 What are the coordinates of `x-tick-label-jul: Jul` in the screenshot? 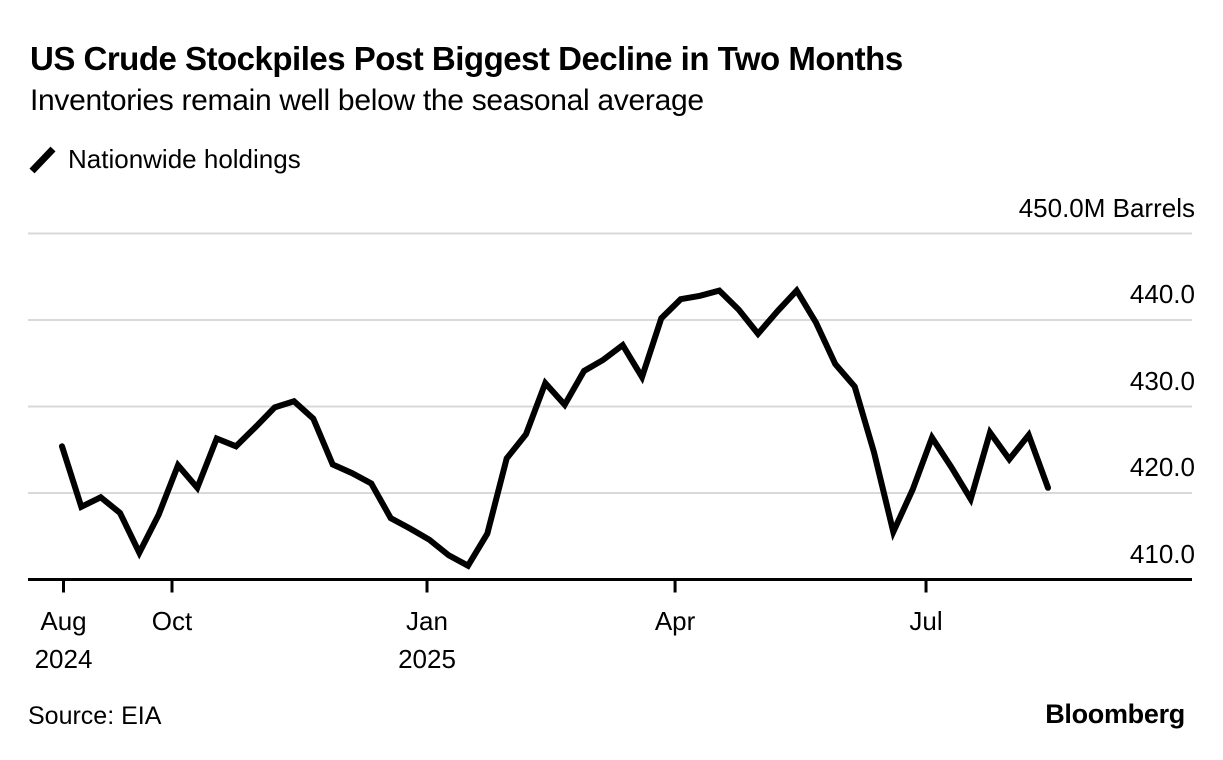 It's located at (926, 621).